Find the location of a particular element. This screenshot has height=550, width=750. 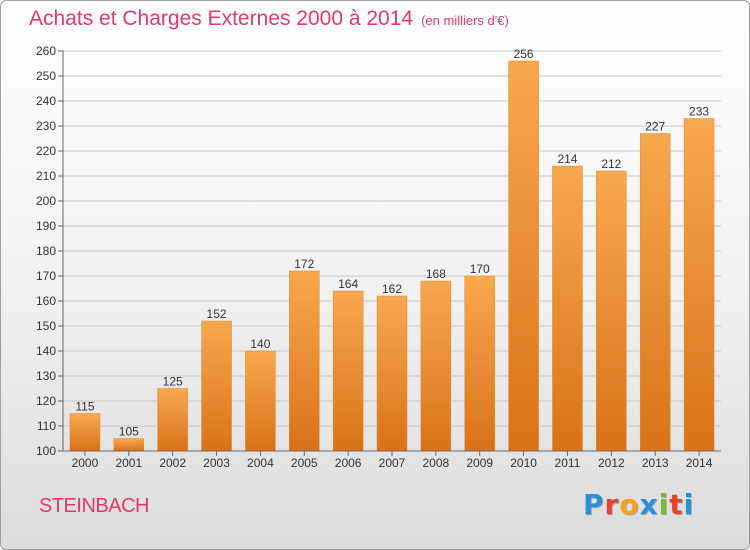

x-tick-label: 2001 is located at coordinates (128, 463).